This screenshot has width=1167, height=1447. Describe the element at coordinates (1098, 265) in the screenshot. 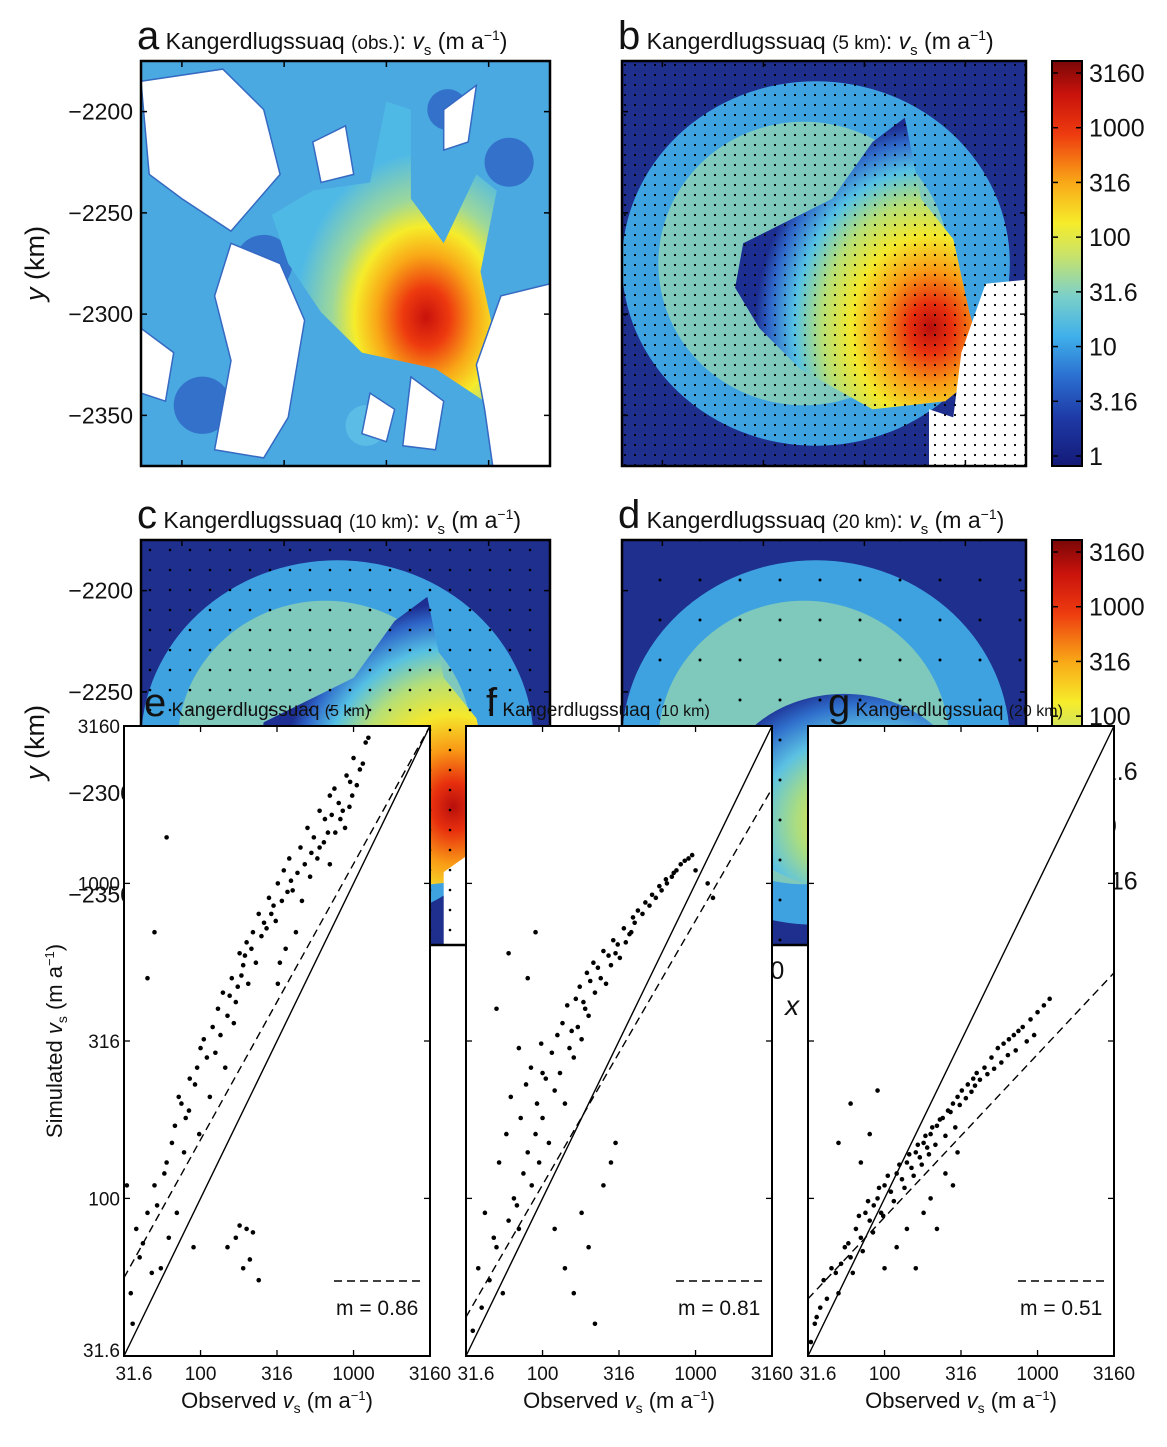

I see `colorbar-1: 3160 1000 316 100 31.6 10 3.16 1` at that location.